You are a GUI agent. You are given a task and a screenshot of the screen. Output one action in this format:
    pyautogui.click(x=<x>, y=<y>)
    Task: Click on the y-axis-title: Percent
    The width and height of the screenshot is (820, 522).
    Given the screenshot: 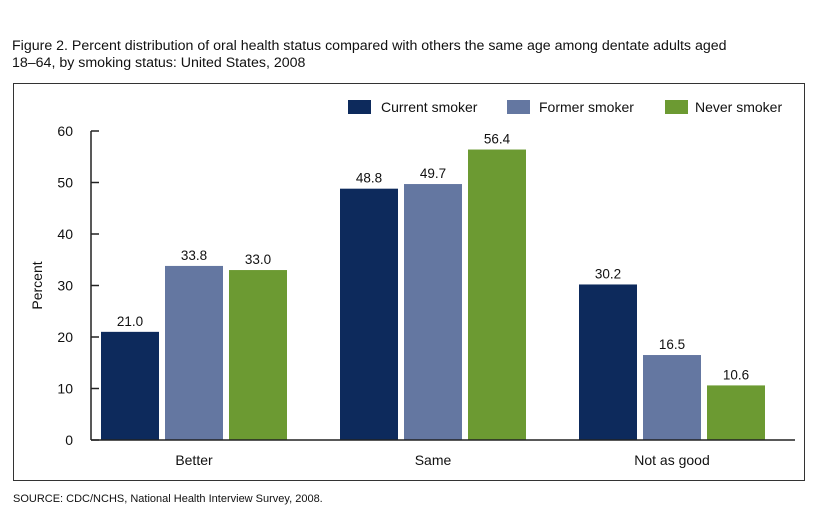 What is the action you would take?
    pyautogui.click(x=37, y=285)
    